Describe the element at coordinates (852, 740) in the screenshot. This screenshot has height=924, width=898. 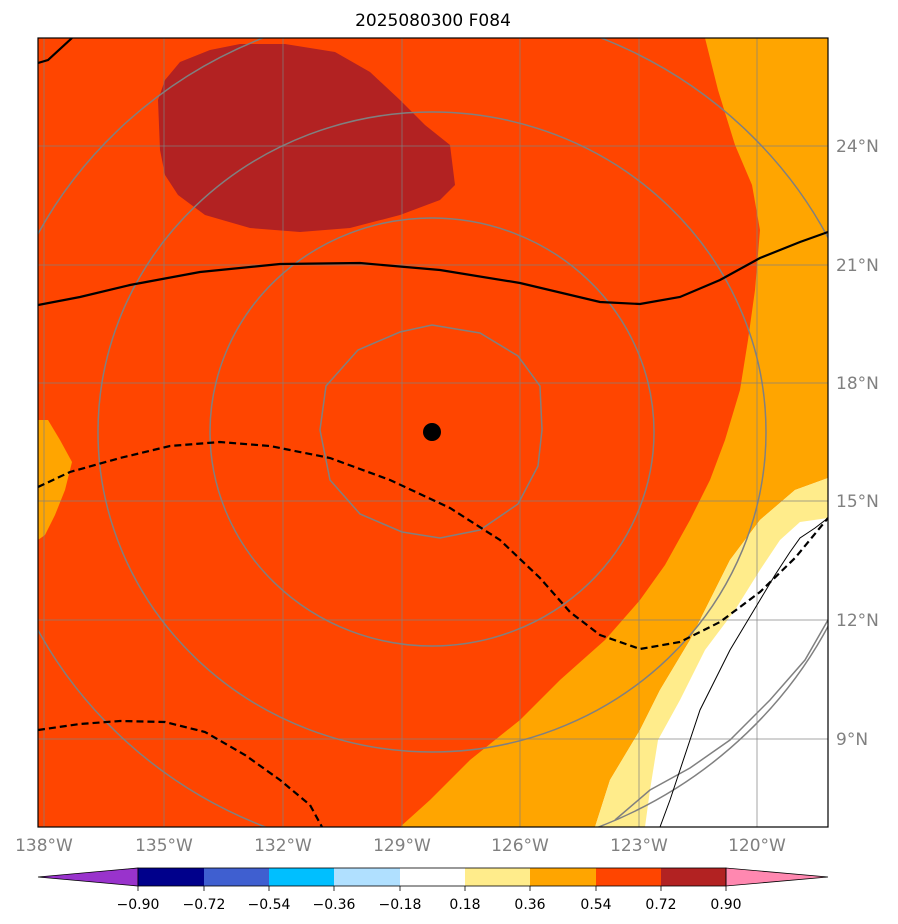
I see `lat-label: 9°N` at that location.